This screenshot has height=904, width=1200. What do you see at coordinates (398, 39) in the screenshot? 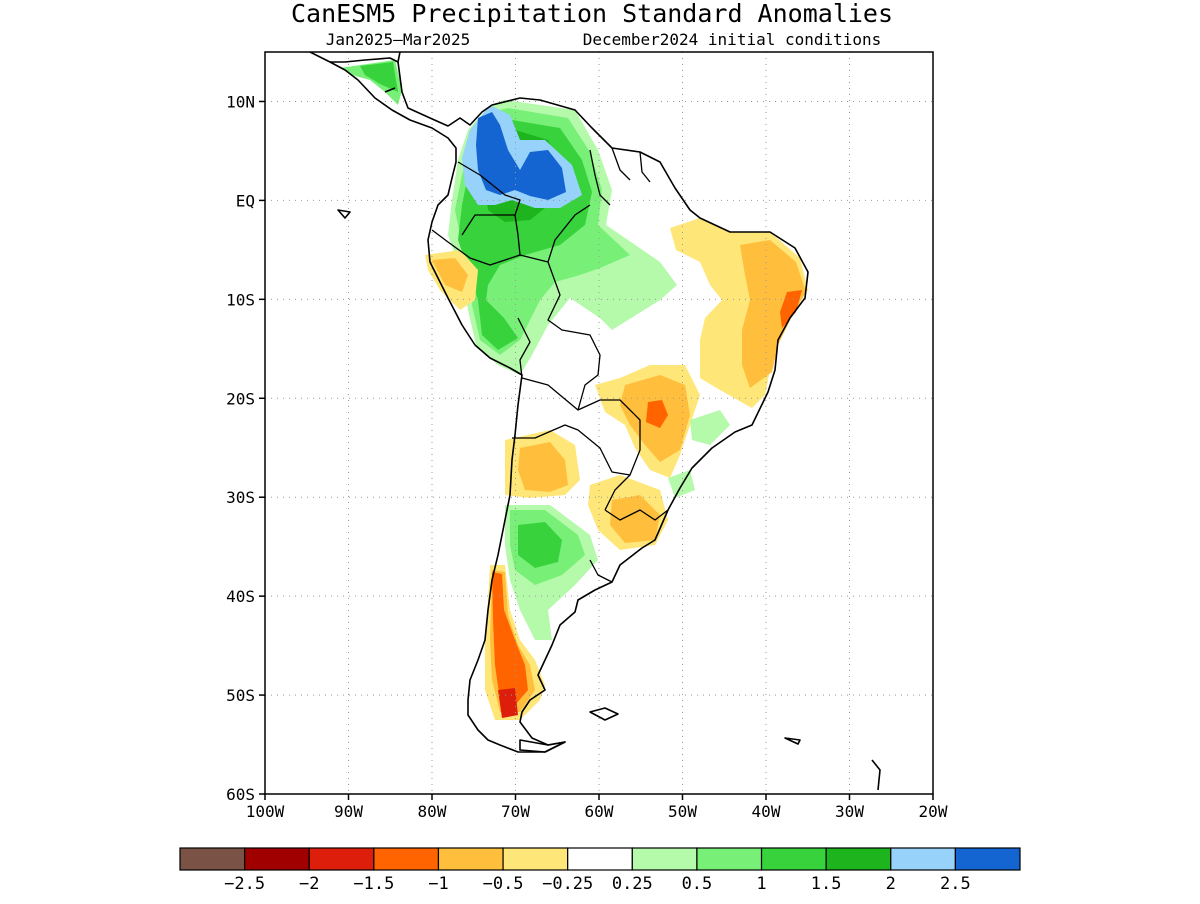
I see `map-subtitle-period: Jan2025–Mar2025` at bounding box center [398, 39].